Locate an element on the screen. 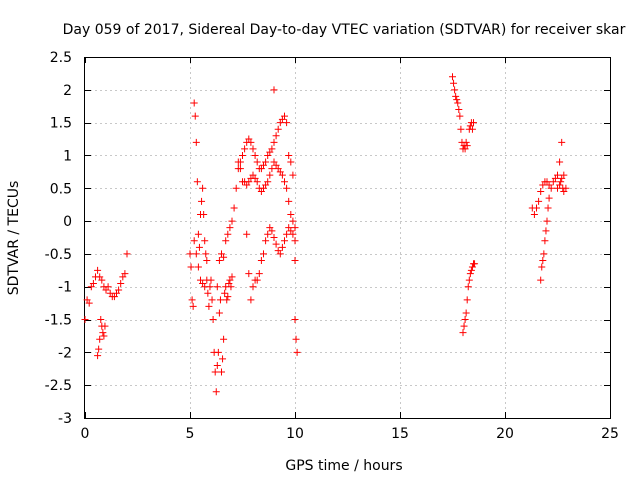 The image size is (640, 480). y-tick-label: -1.5 is located at coordinates (58, 321).